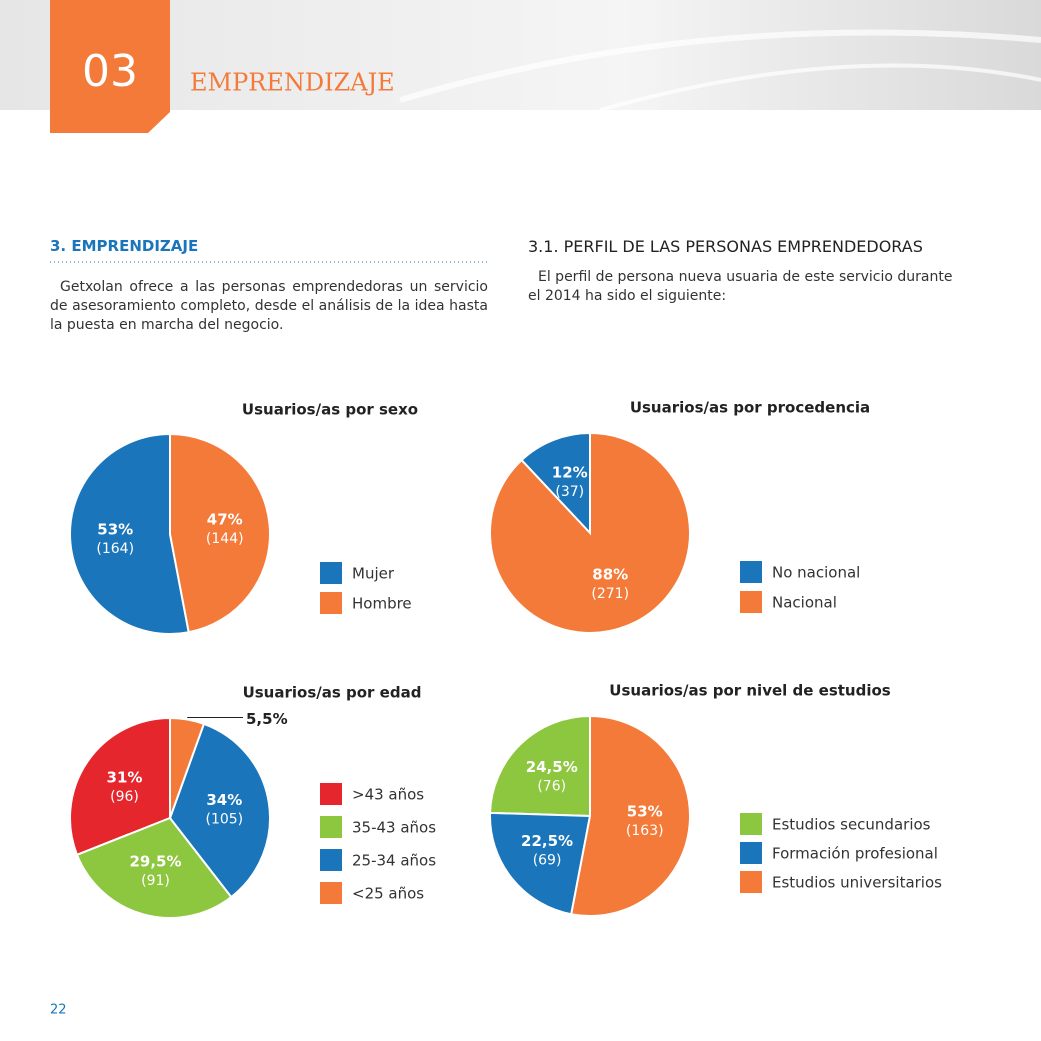 The width and height of the screenshot is (1041, 1041). I want to click on value-label: 34%, so click(224, 800).